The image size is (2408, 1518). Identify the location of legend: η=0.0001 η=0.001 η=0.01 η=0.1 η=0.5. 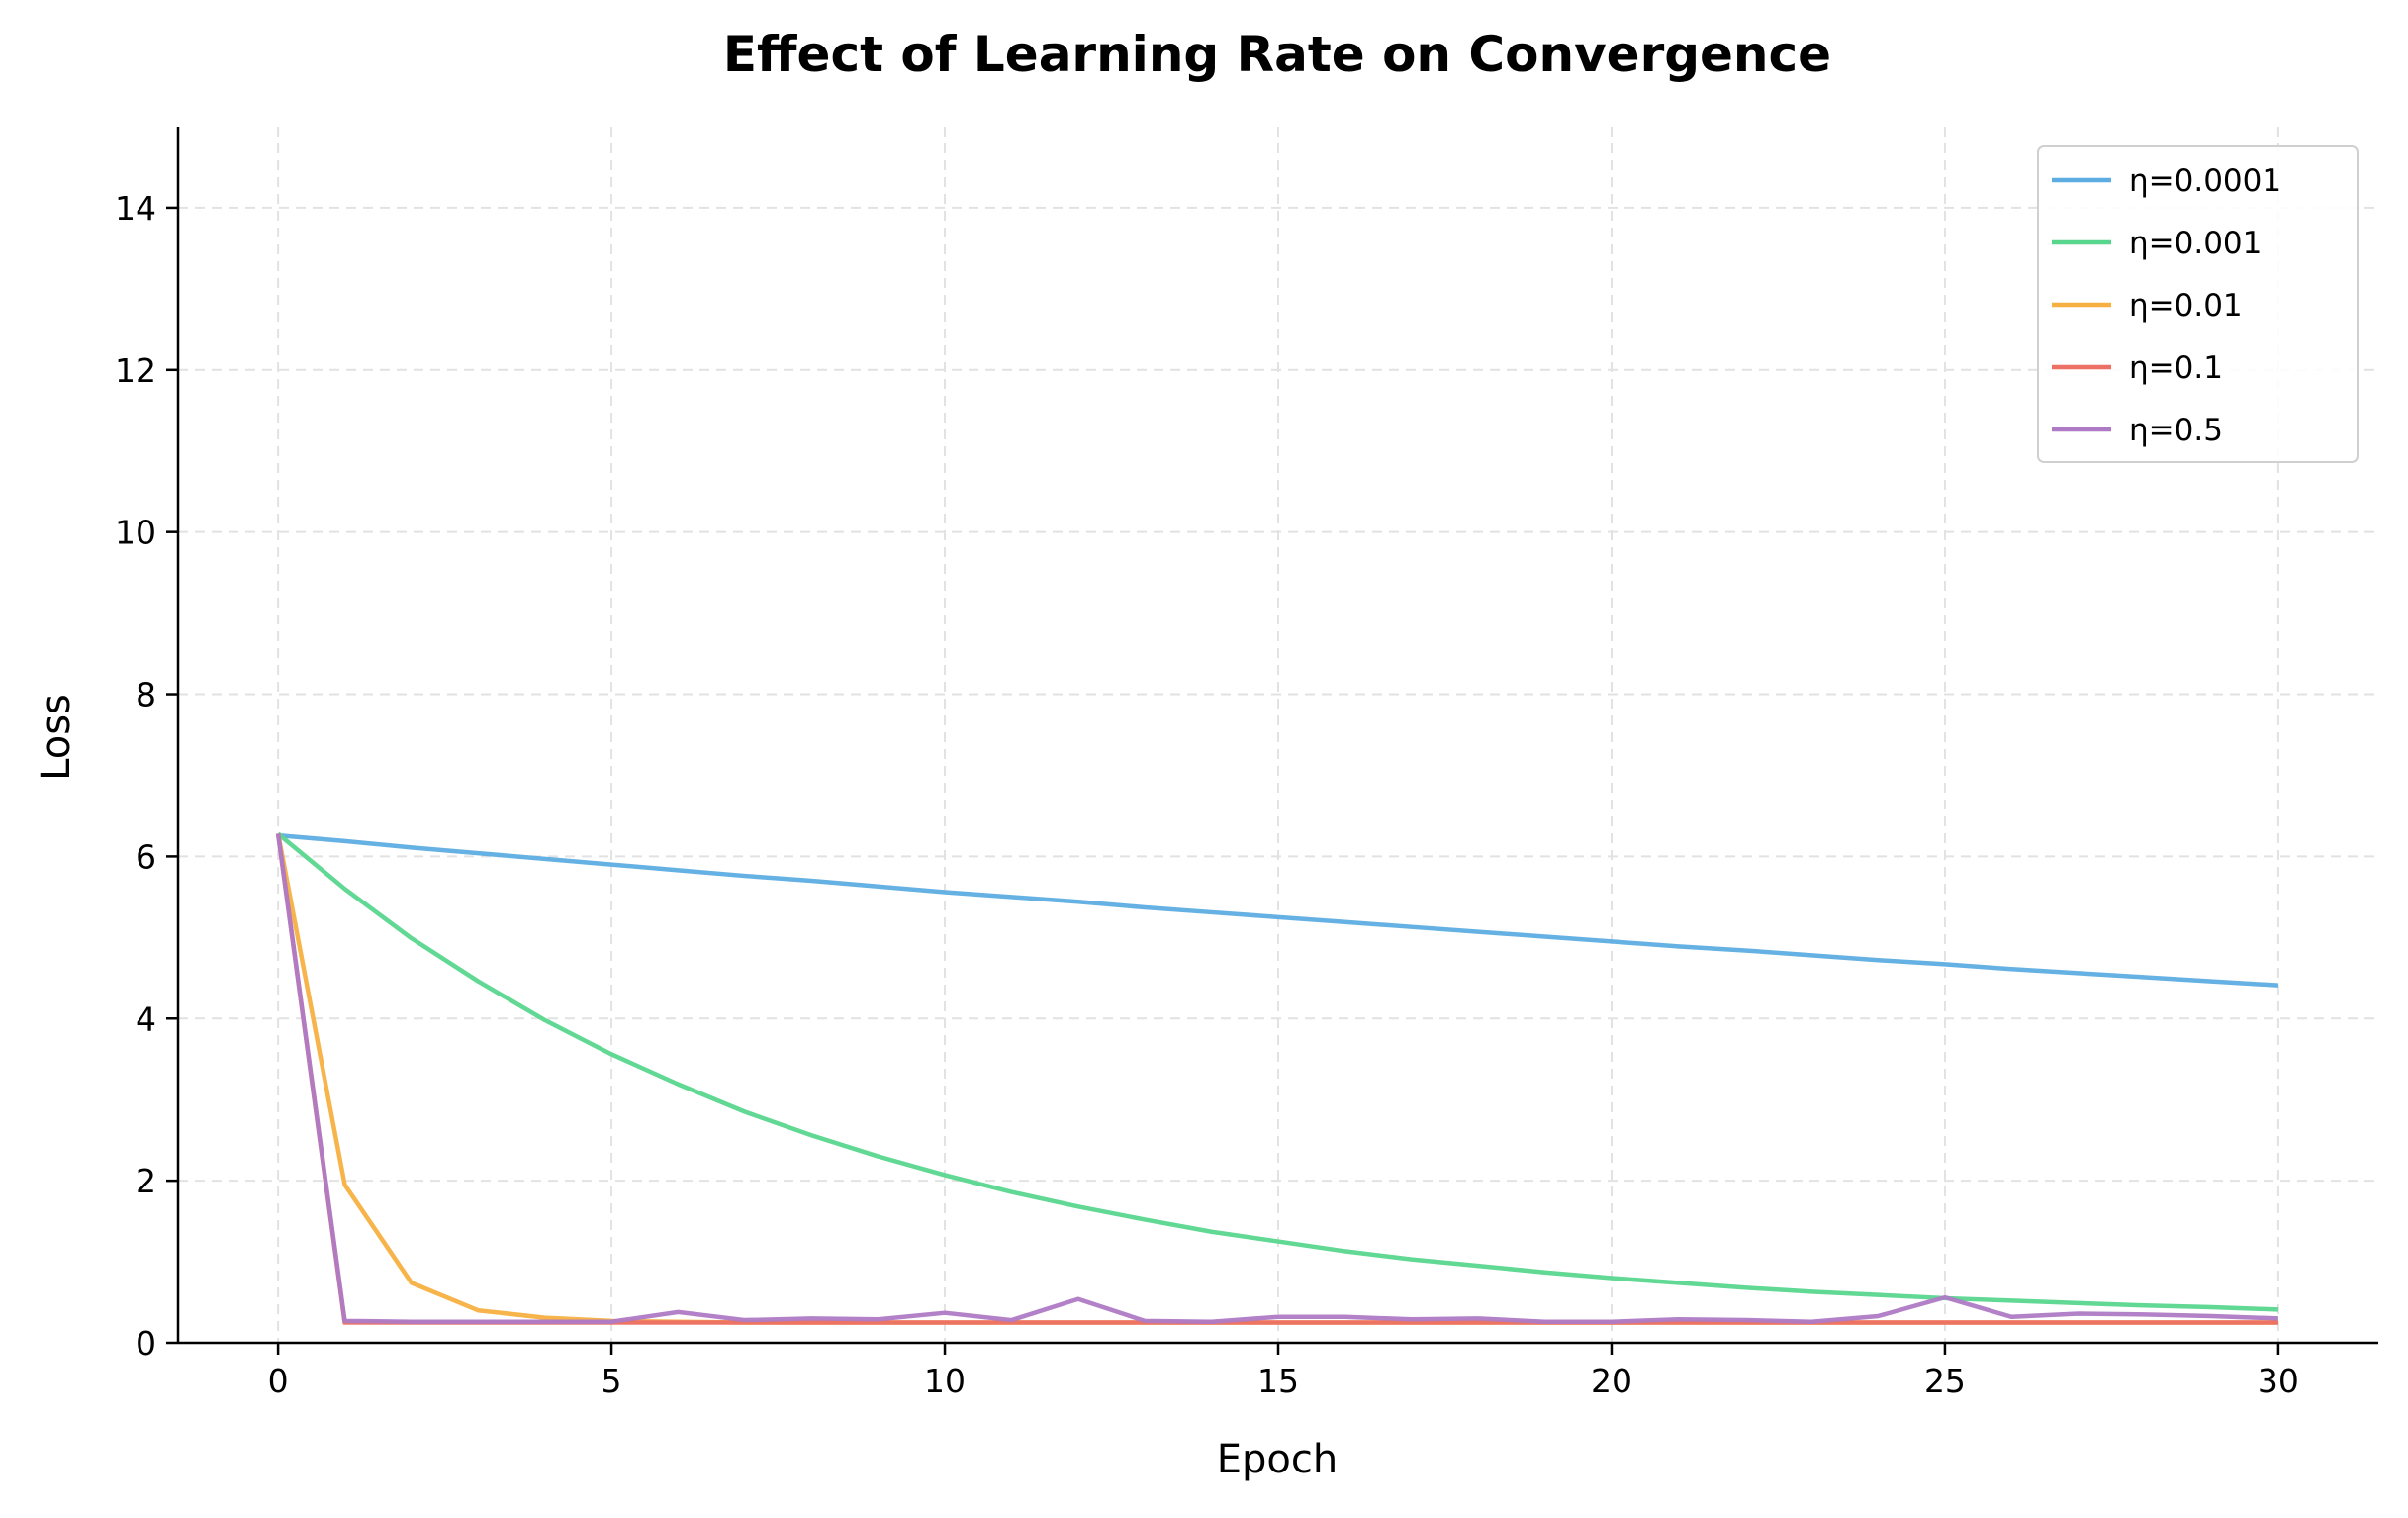
(2198, 304).